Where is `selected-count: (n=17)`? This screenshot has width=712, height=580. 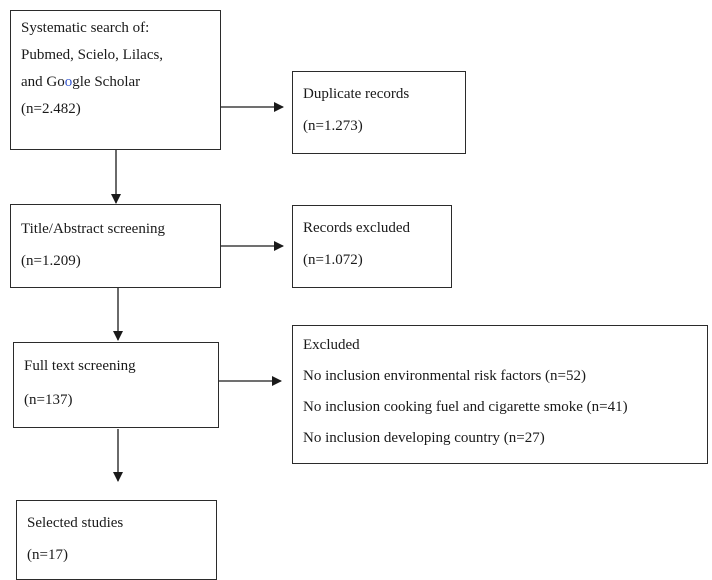
selected-count: (n=17) is located at coordinates (47, 555).